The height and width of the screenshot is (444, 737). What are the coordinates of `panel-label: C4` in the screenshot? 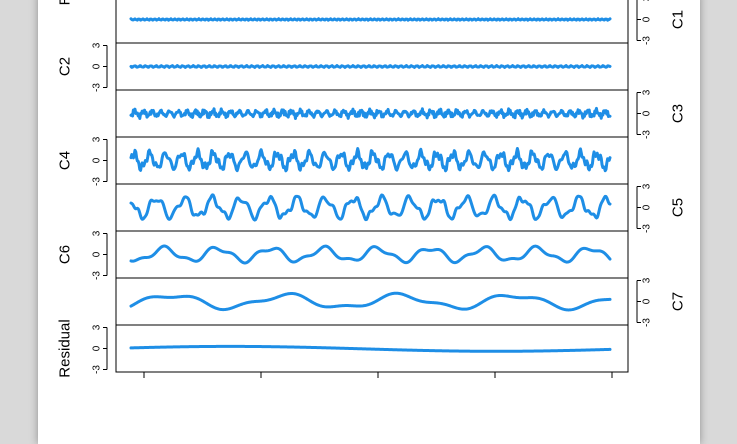 It's located at (65, 160).